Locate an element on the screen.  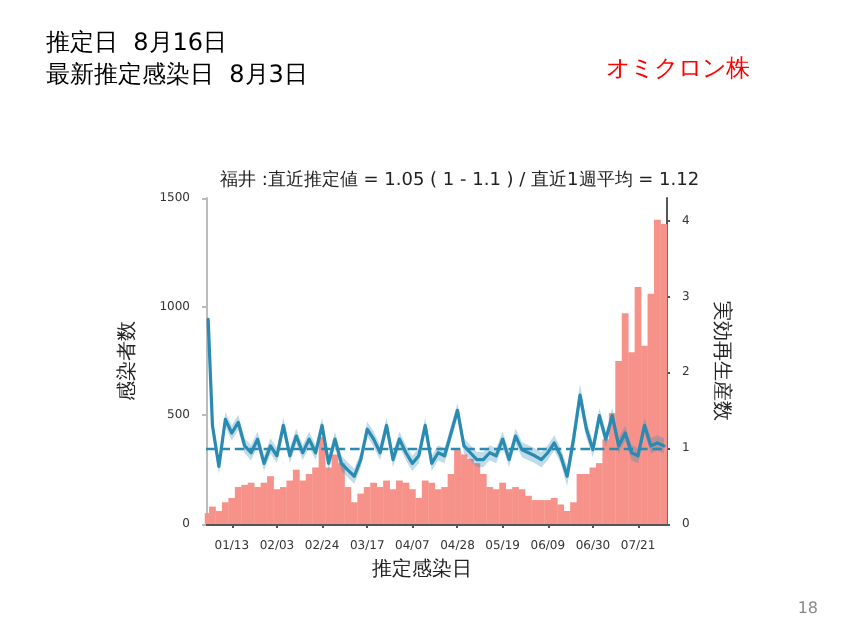
y-axis-title: 感染者数 is located at coordinates (126, 361).